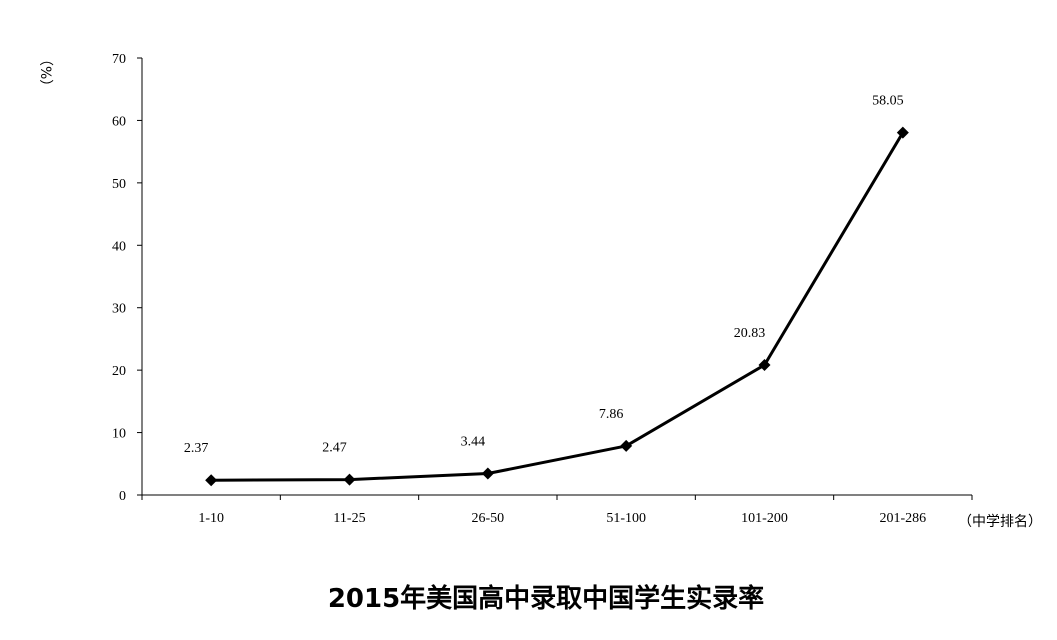 The height and width of the screenshot is (640, 1057). Describe the element at coordinates (750, 333) in the screenshot. I see `data-label: 20.83` at that location.